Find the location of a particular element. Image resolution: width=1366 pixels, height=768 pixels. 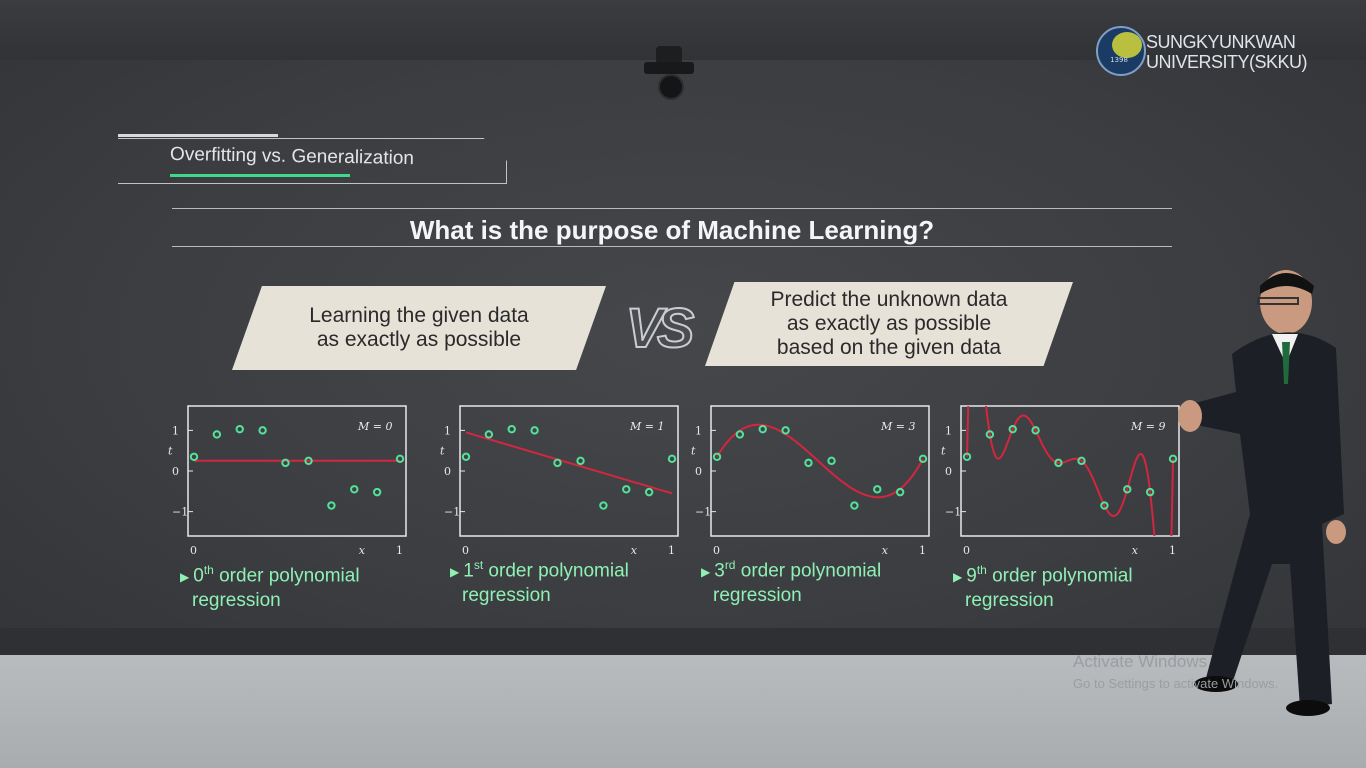

right-banner-line-2: as exactly as possible is located at coordinates (889, 323).